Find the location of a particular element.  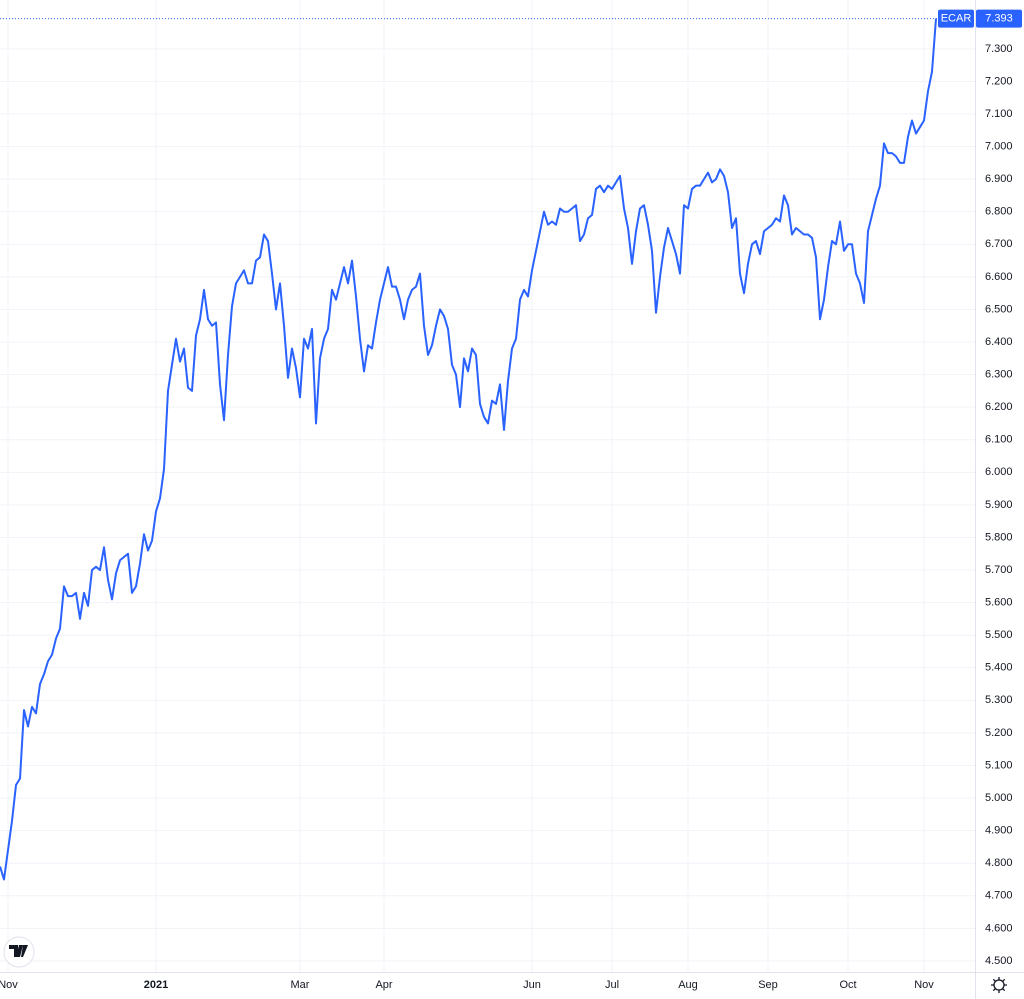

logo is located at coordinates (19, 952).